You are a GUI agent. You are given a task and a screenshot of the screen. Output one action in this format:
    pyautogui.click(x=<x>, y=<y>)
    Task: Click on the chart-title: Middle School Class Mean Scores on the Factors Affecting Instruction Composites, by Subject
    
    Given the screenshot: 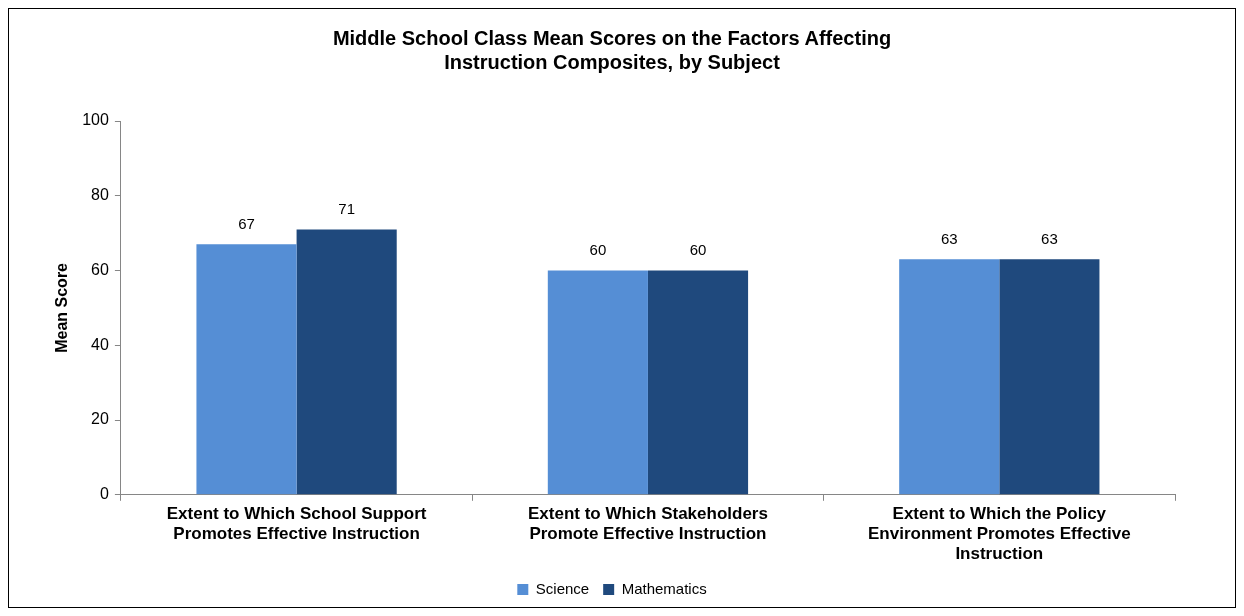 What is the action you would take?
    pyautogui.click(x=612, y=49)
    